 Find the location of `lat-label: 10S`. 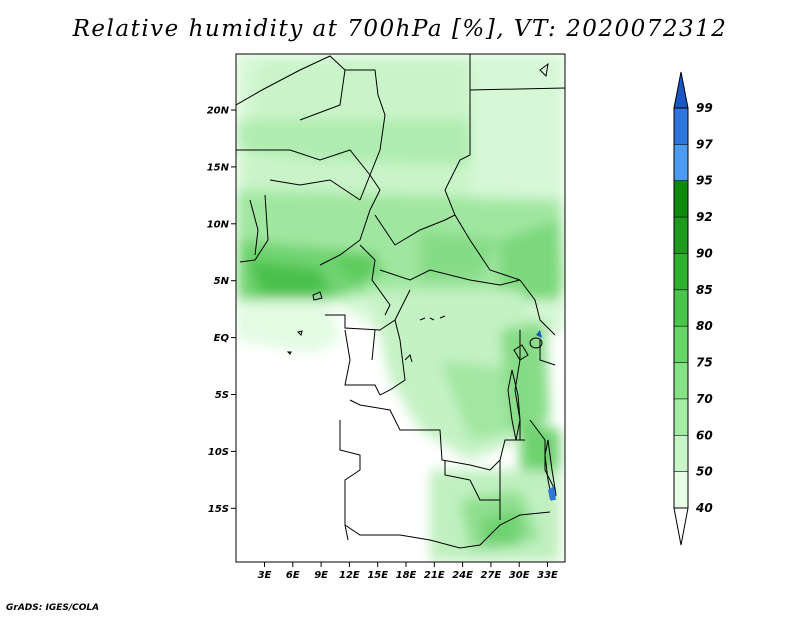

lat-label: 10S is located at coordinates (218, 452).